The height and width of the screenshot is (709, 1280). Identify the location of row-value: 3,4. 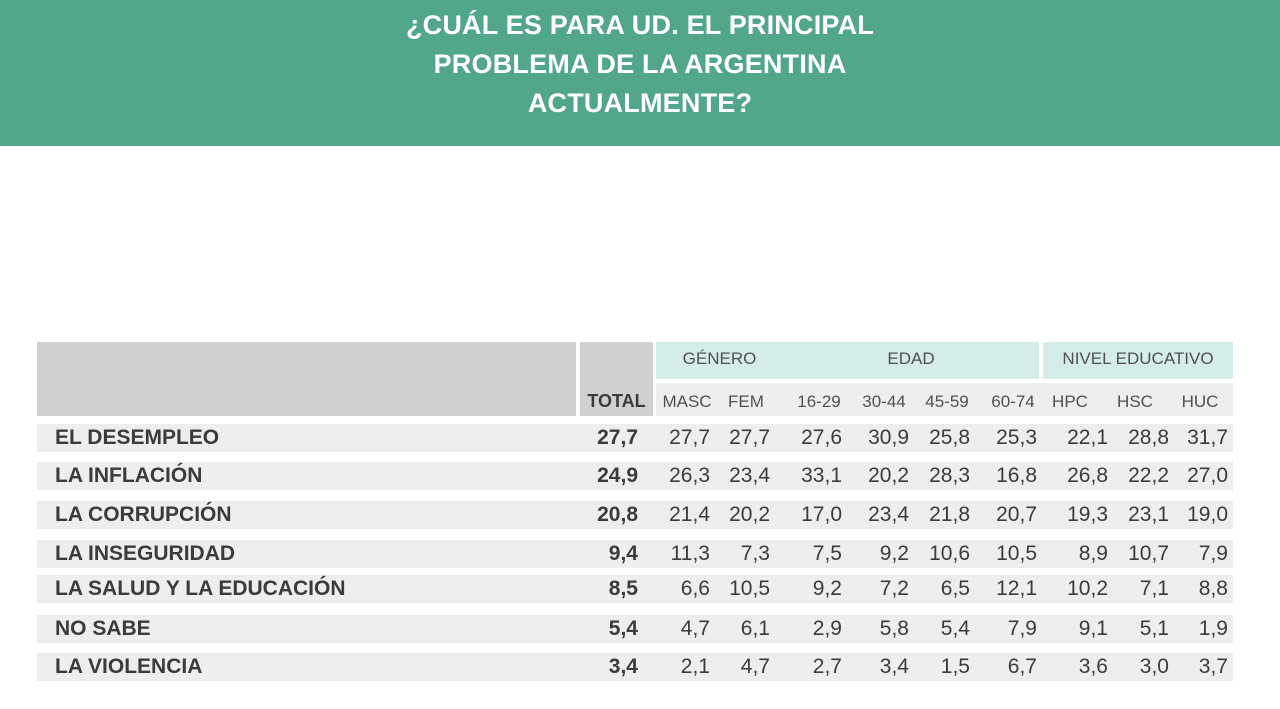
(894, 666).